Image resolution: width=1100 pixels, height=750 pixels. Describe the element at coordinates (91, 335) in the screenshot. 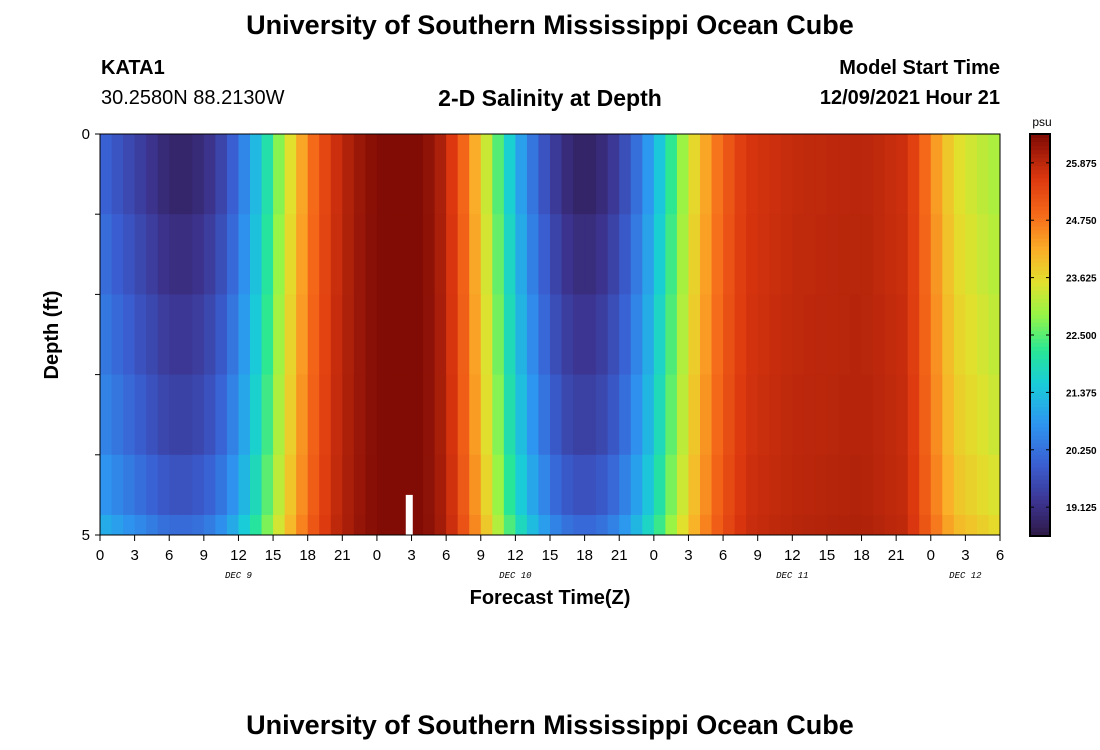

I see `y-axis: 05` at that location.